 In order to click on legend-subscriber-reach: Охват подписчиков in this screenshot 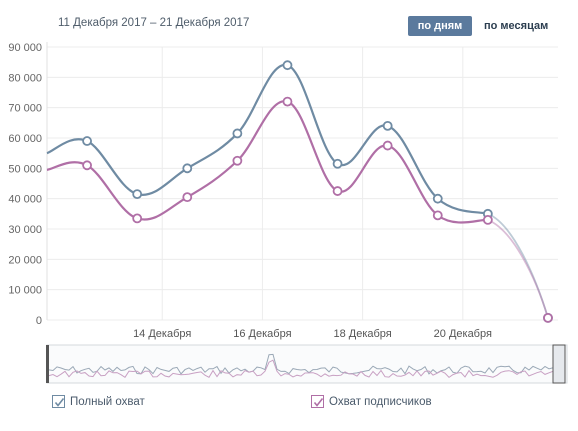, I will do `click(371, 401)`.